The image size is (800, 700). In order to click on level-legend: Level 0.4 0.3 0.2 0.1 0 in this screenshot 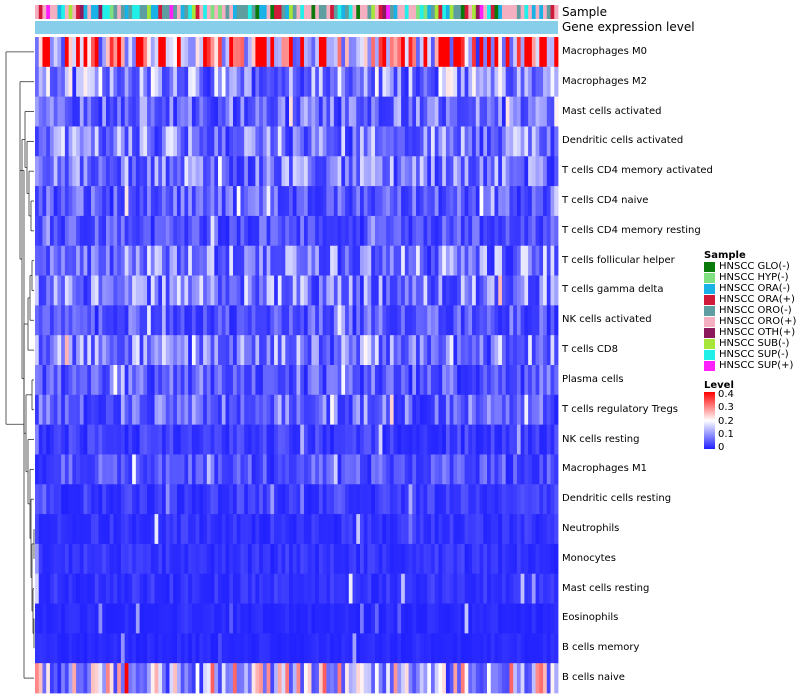, I will do `click(719, 416)`.